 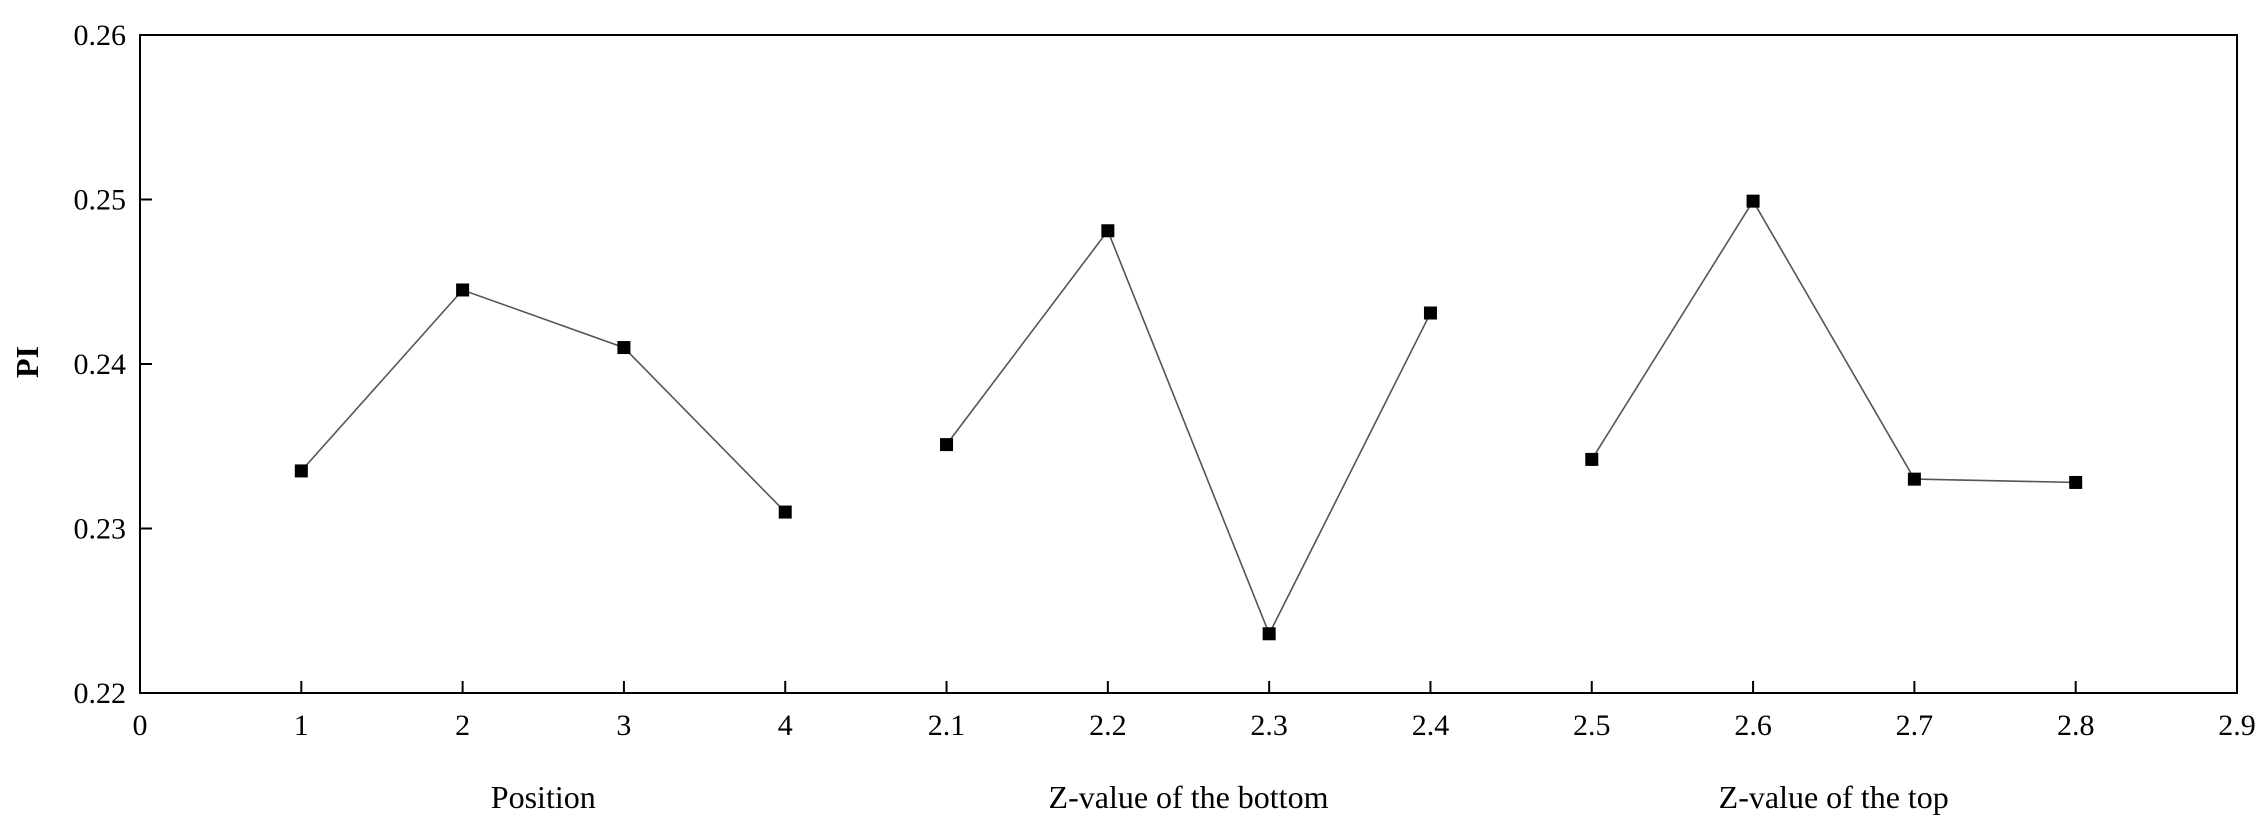 I want to click on y-tick-label: 0.24, so click(x=100, y=364).